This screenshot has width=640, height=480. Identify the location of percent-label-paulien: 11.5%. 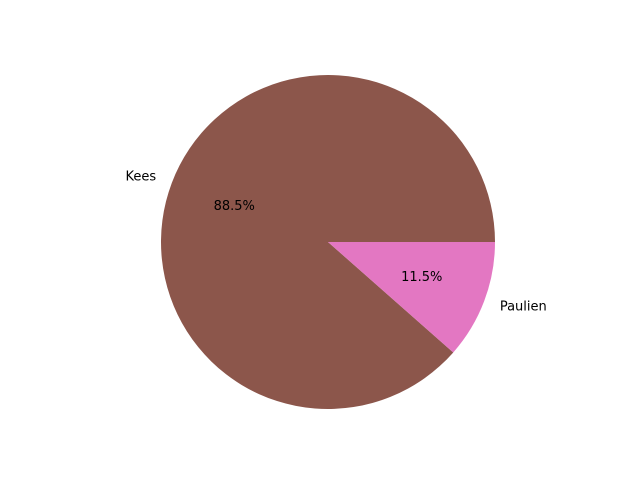
(421, 277).